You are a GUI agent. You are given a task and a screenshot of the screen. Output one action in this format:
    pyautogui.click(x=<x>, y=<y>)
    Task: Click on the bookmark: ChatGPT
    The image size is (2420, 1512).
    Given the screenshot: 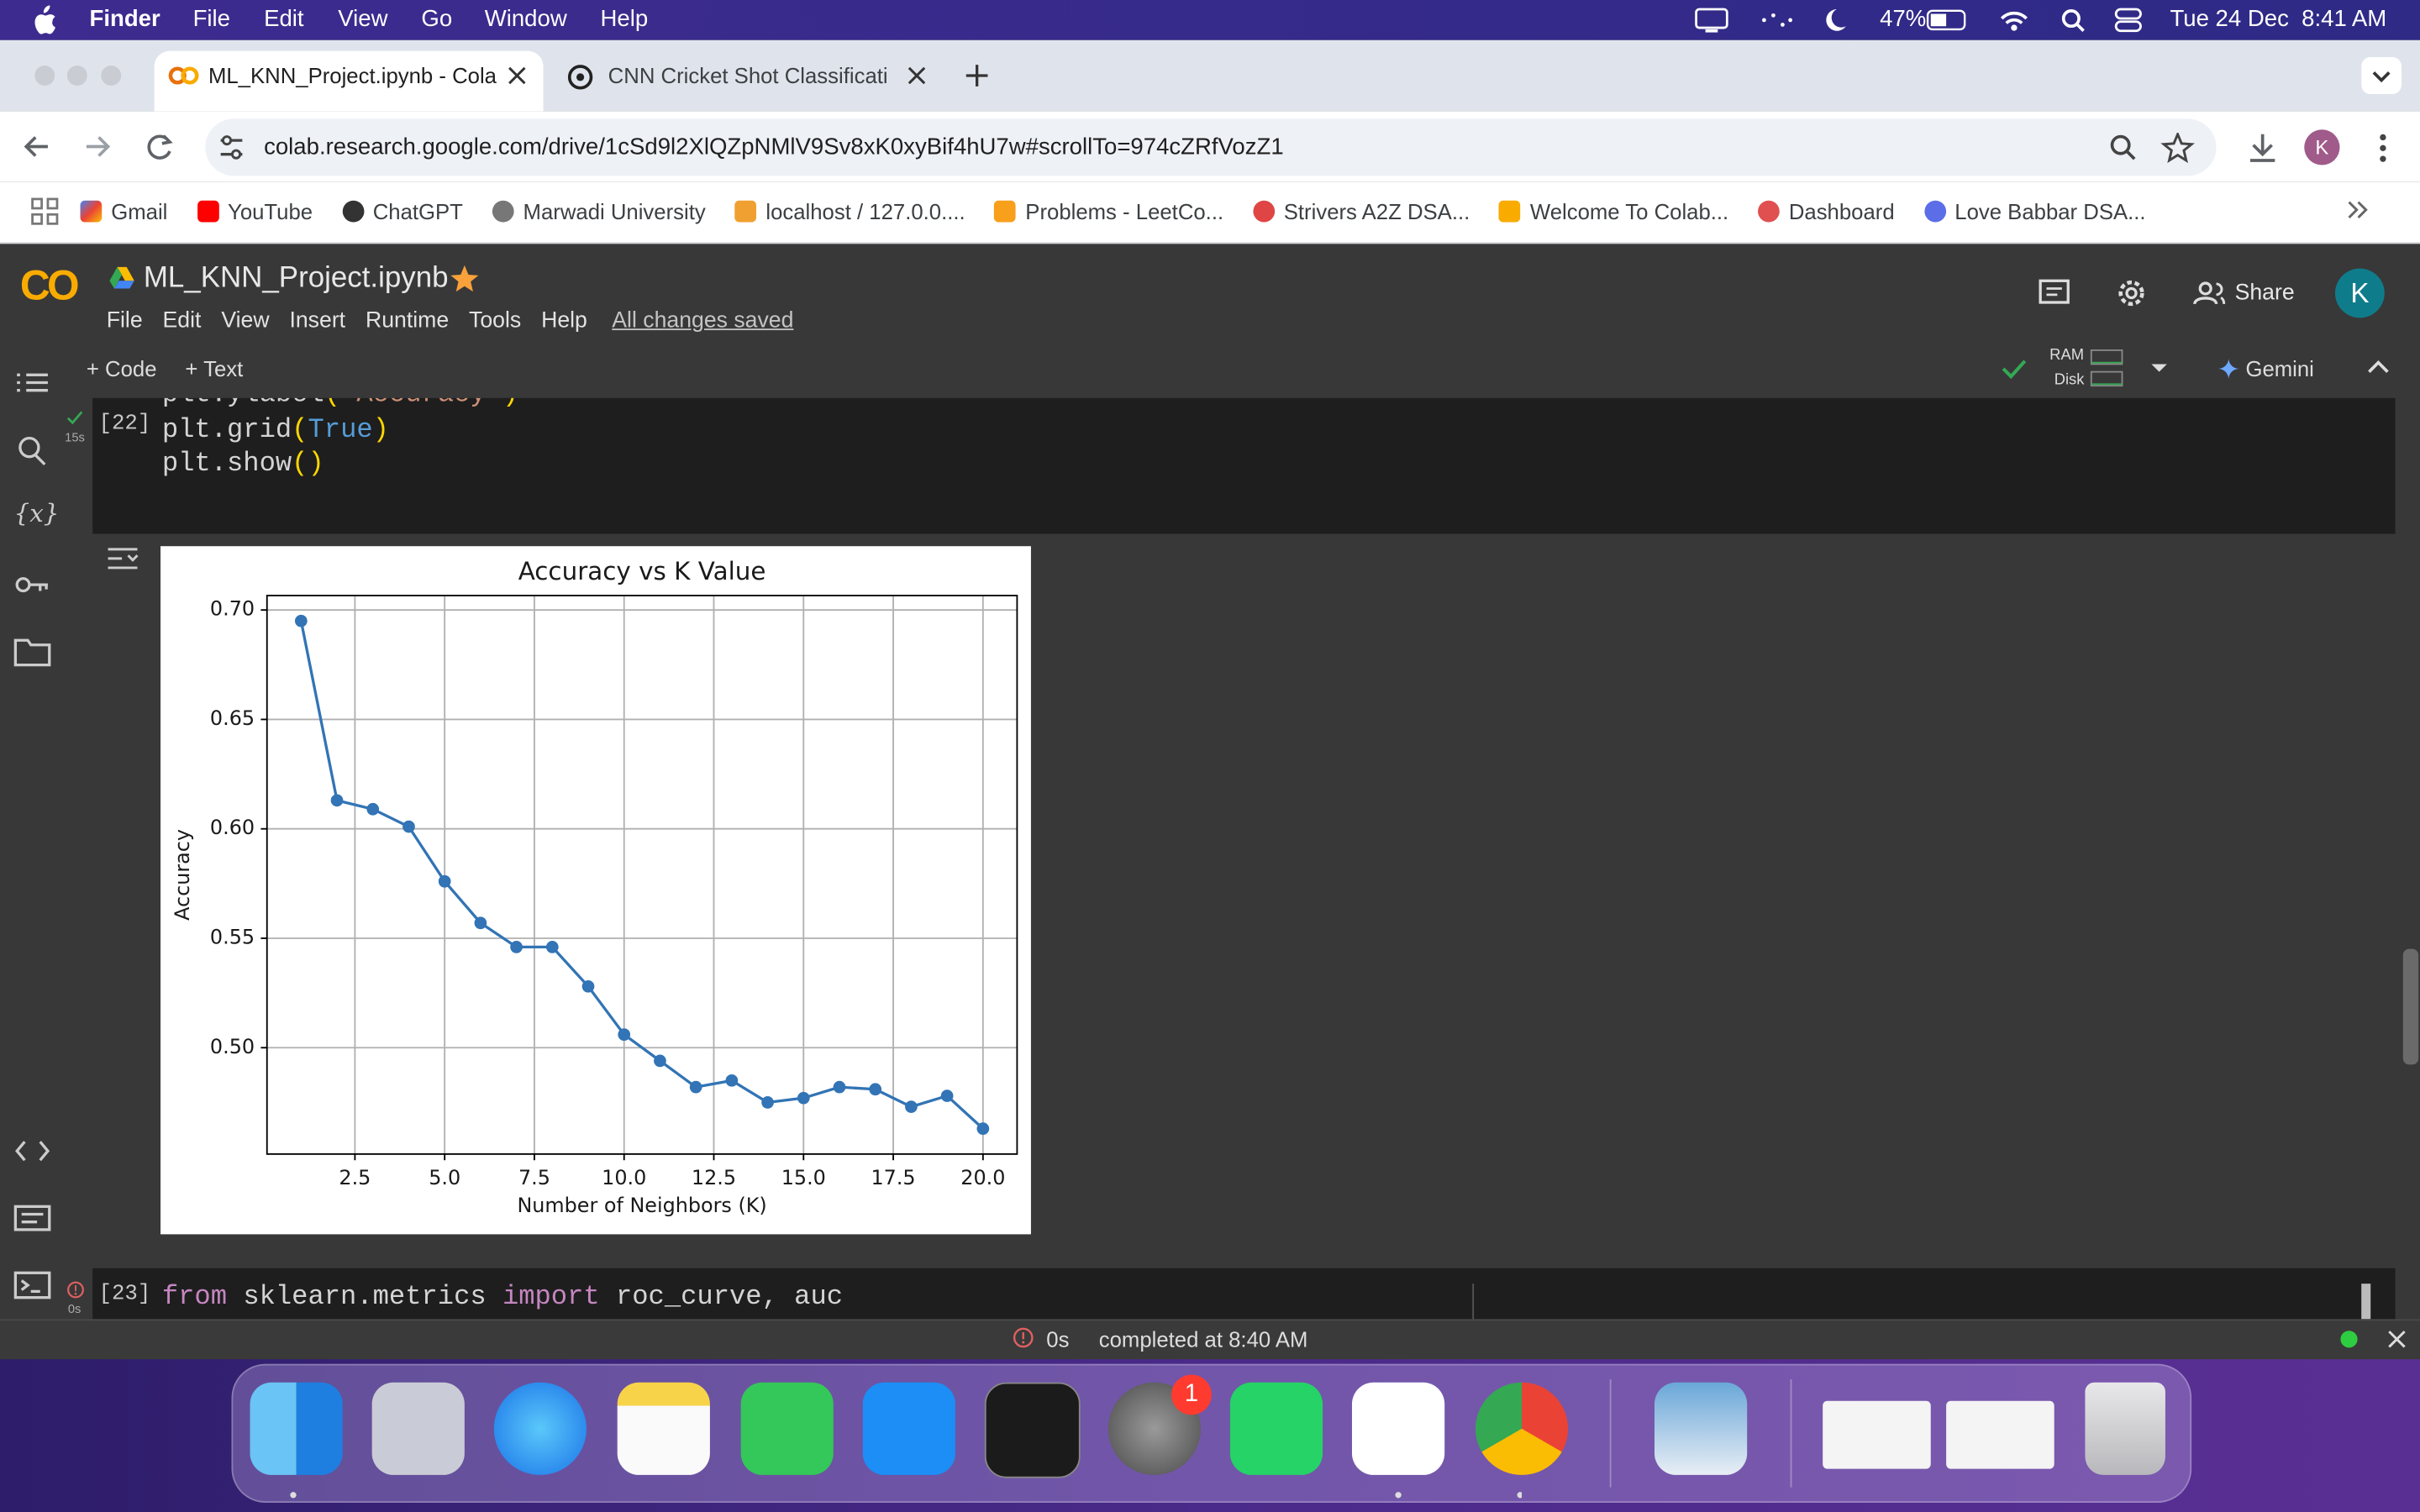 What is the action you would take?
    pyautogui.click(x=402, y=211)
    